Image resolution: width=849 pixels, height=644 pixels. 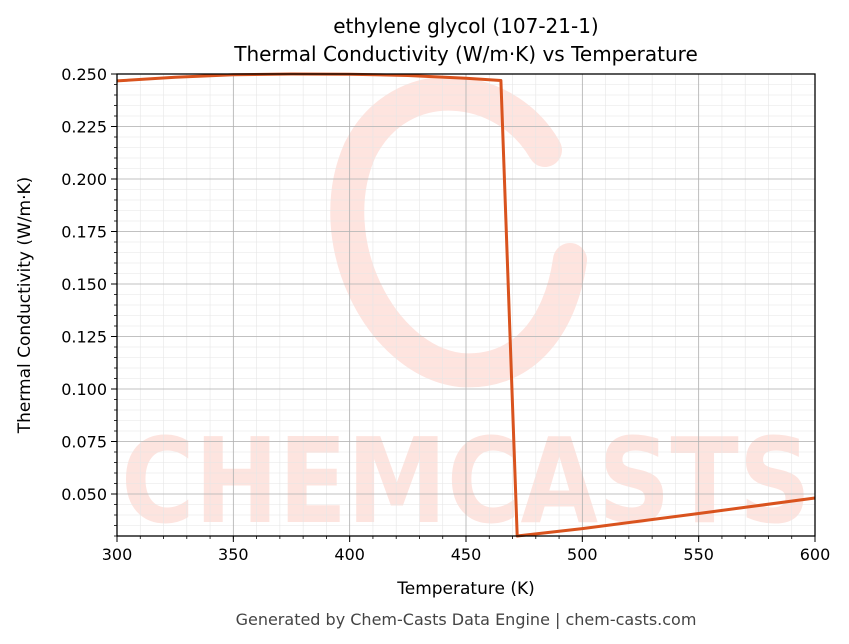 What do you see at coordinates (84, 127) in the screenshot?
I see `y-tick-label: 0.225` at bounding box center [84, 127].